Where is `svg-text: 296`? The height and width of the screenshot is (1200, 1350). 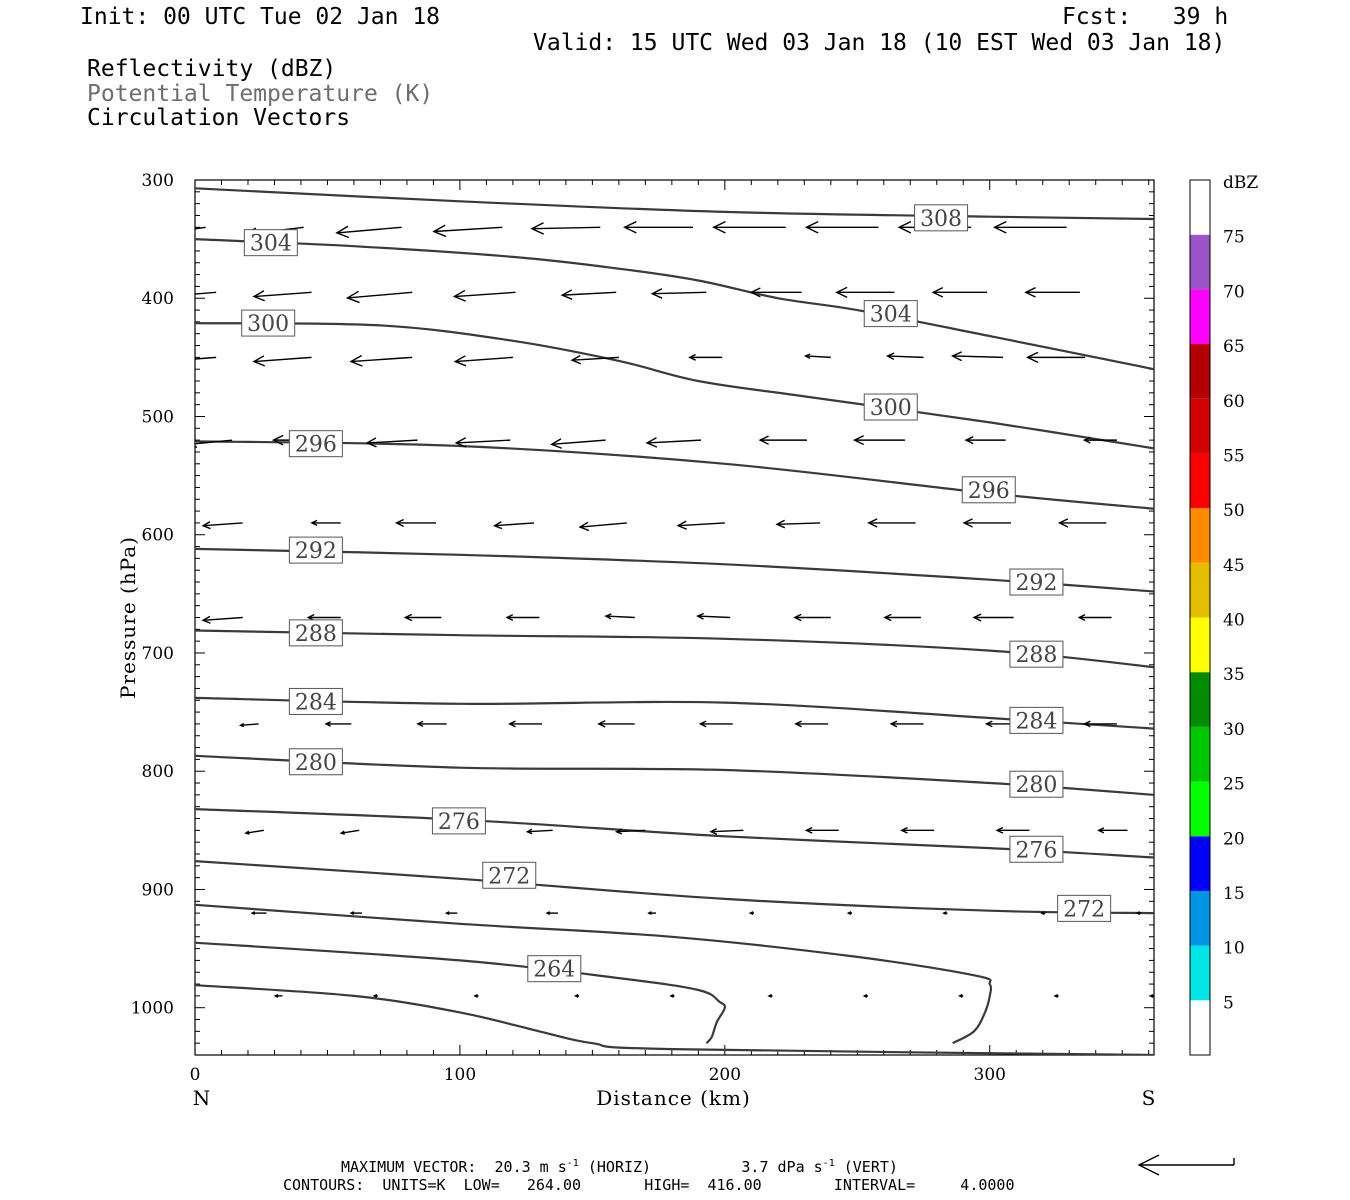 svg-text: 296 is located at coordinates (989, 491).